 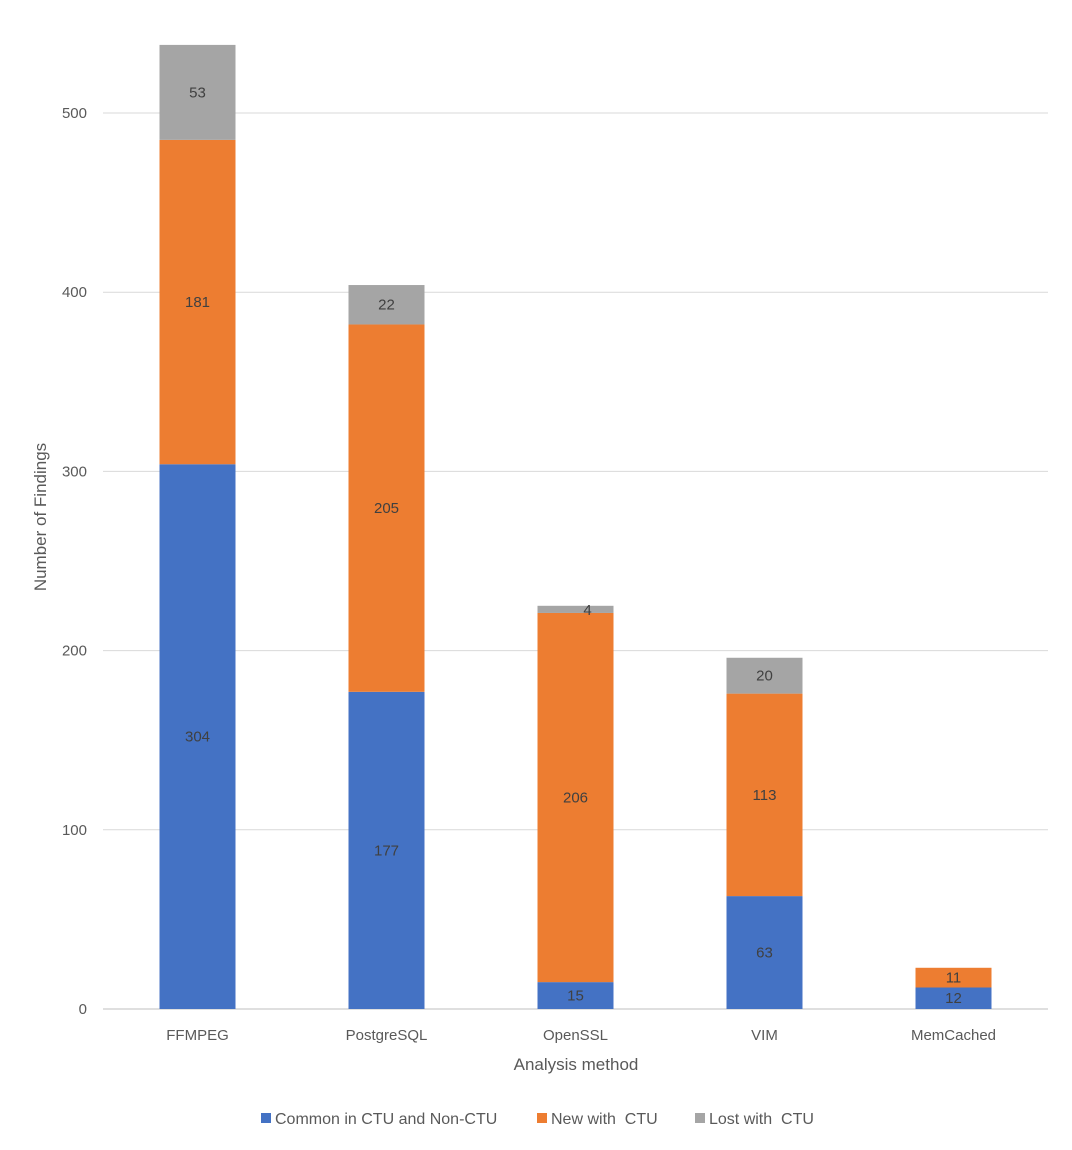 What do you see at coordinates (74, 113) in the screenshot?
I see `y-tick-label: 500` at bounding box center [74, 113].